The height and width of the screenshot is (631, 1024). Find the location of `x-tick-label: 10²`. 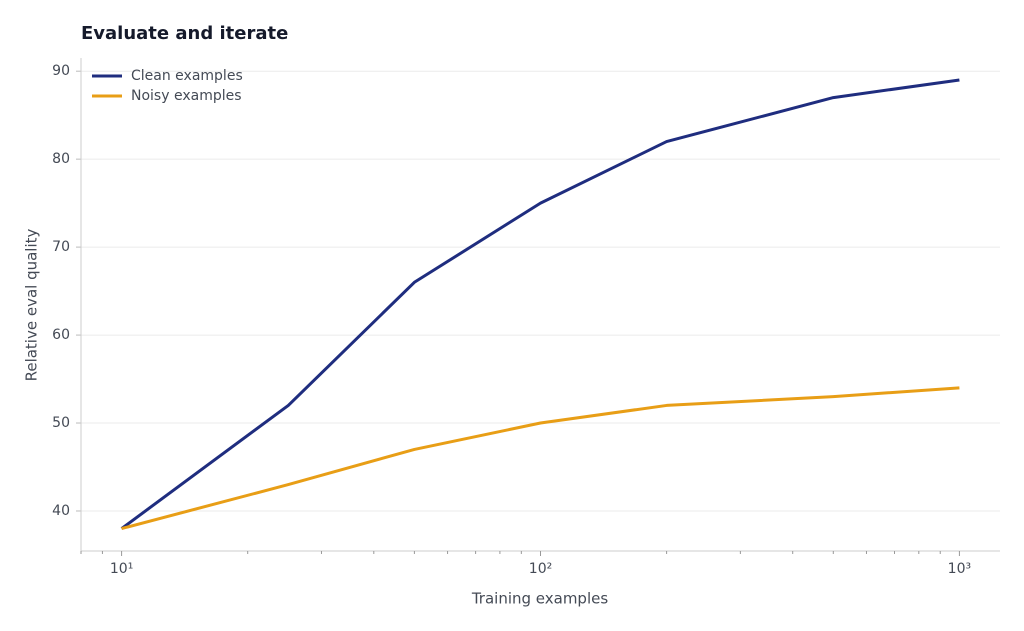

x-tick-label: 10² is located at coordinates (540, 569).